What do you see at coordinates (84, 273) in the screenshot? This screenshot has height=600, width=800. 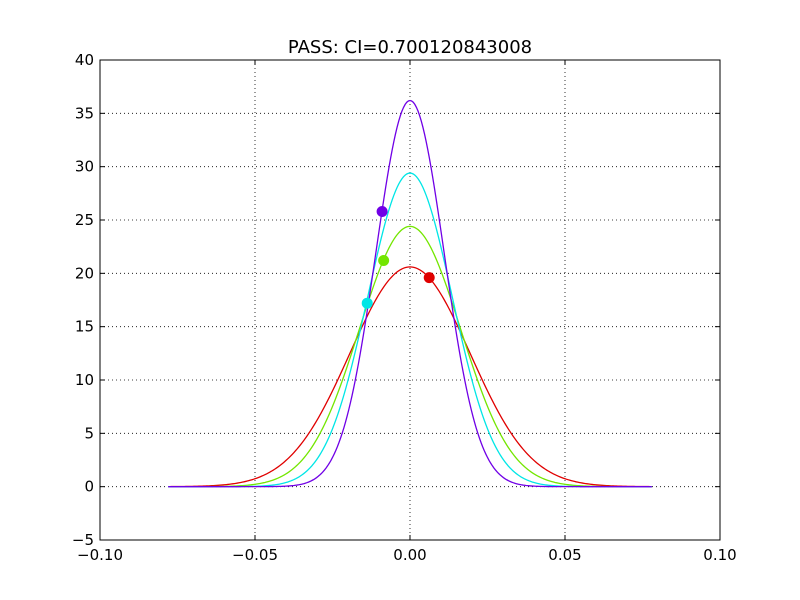 I see `y-tick-label: 20` at bounding box center [84, 273].